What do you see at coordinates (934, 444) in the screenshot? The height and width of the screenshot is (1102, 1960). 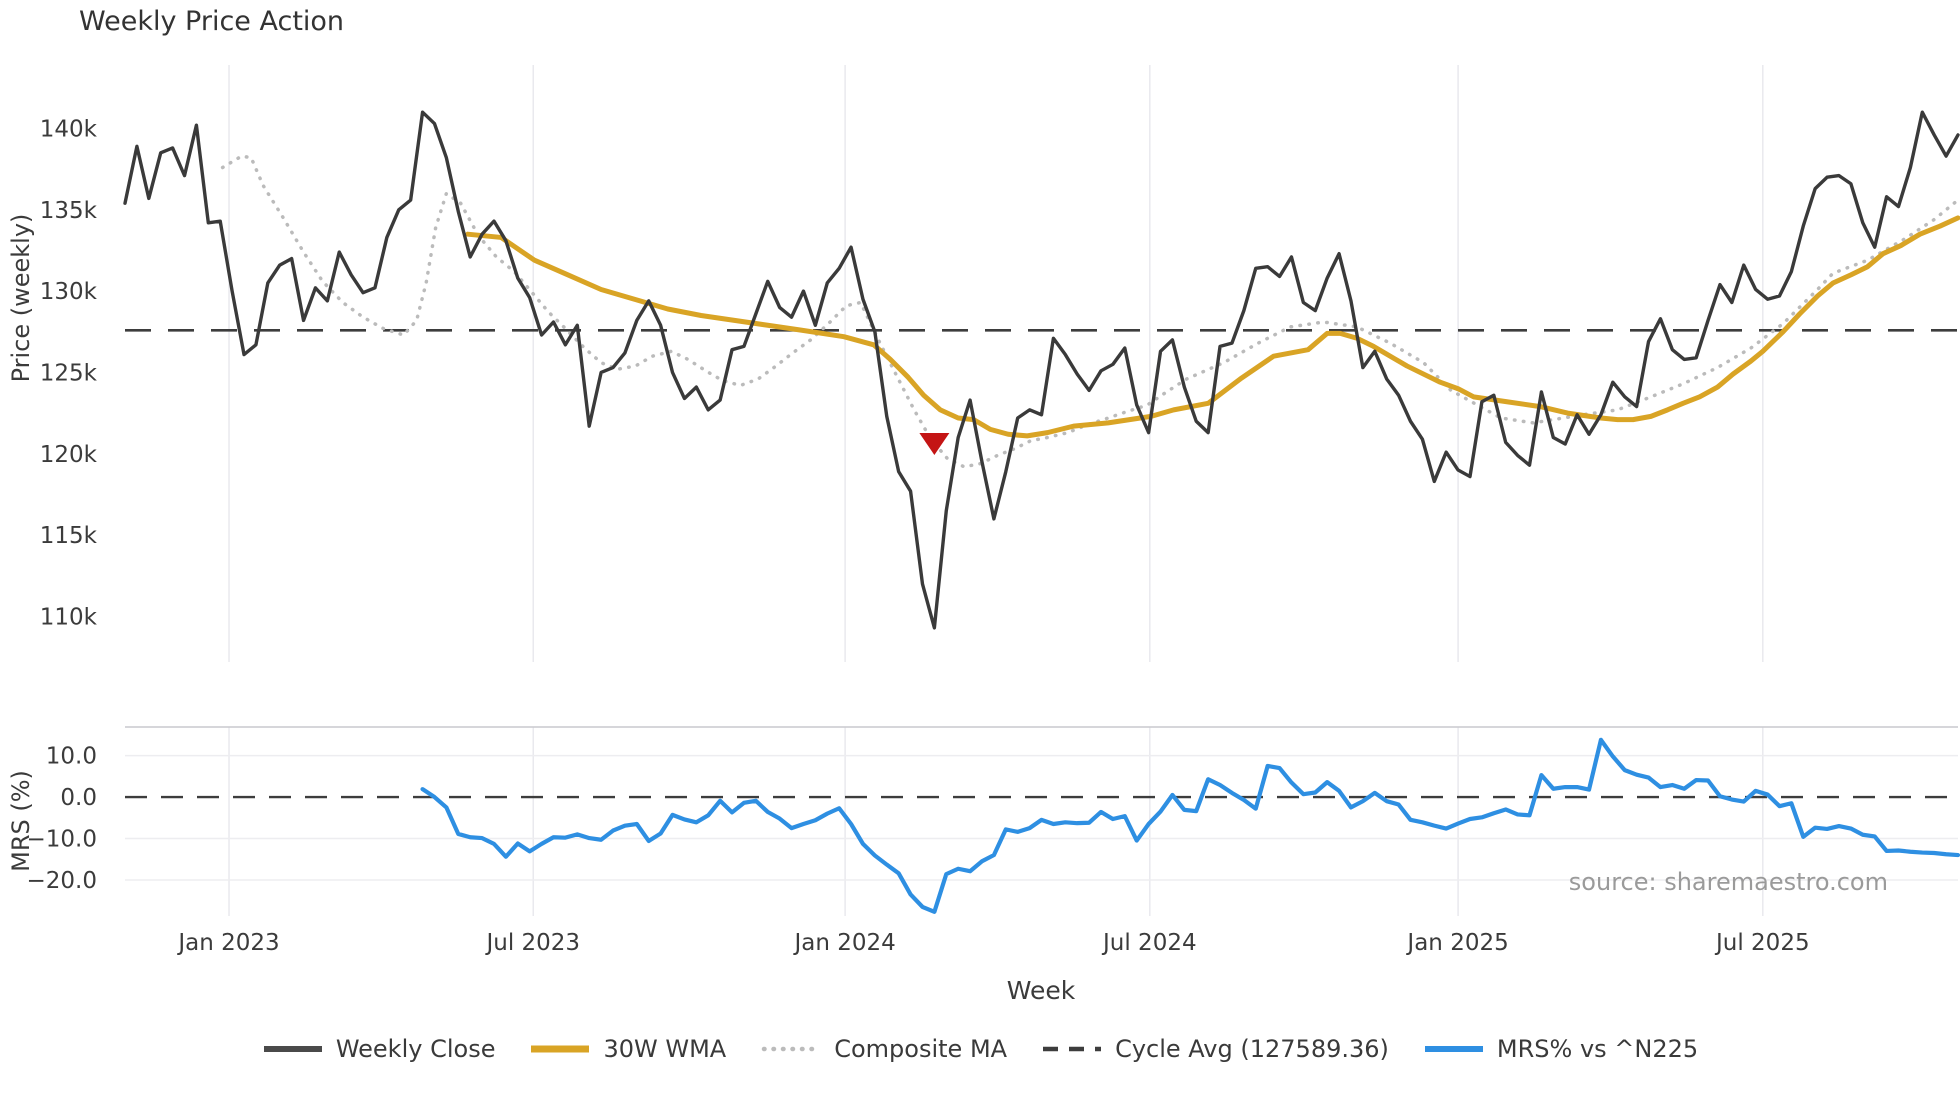 I see `sell-signal-triangle-marker-icon` at bounding box center [934, 444].